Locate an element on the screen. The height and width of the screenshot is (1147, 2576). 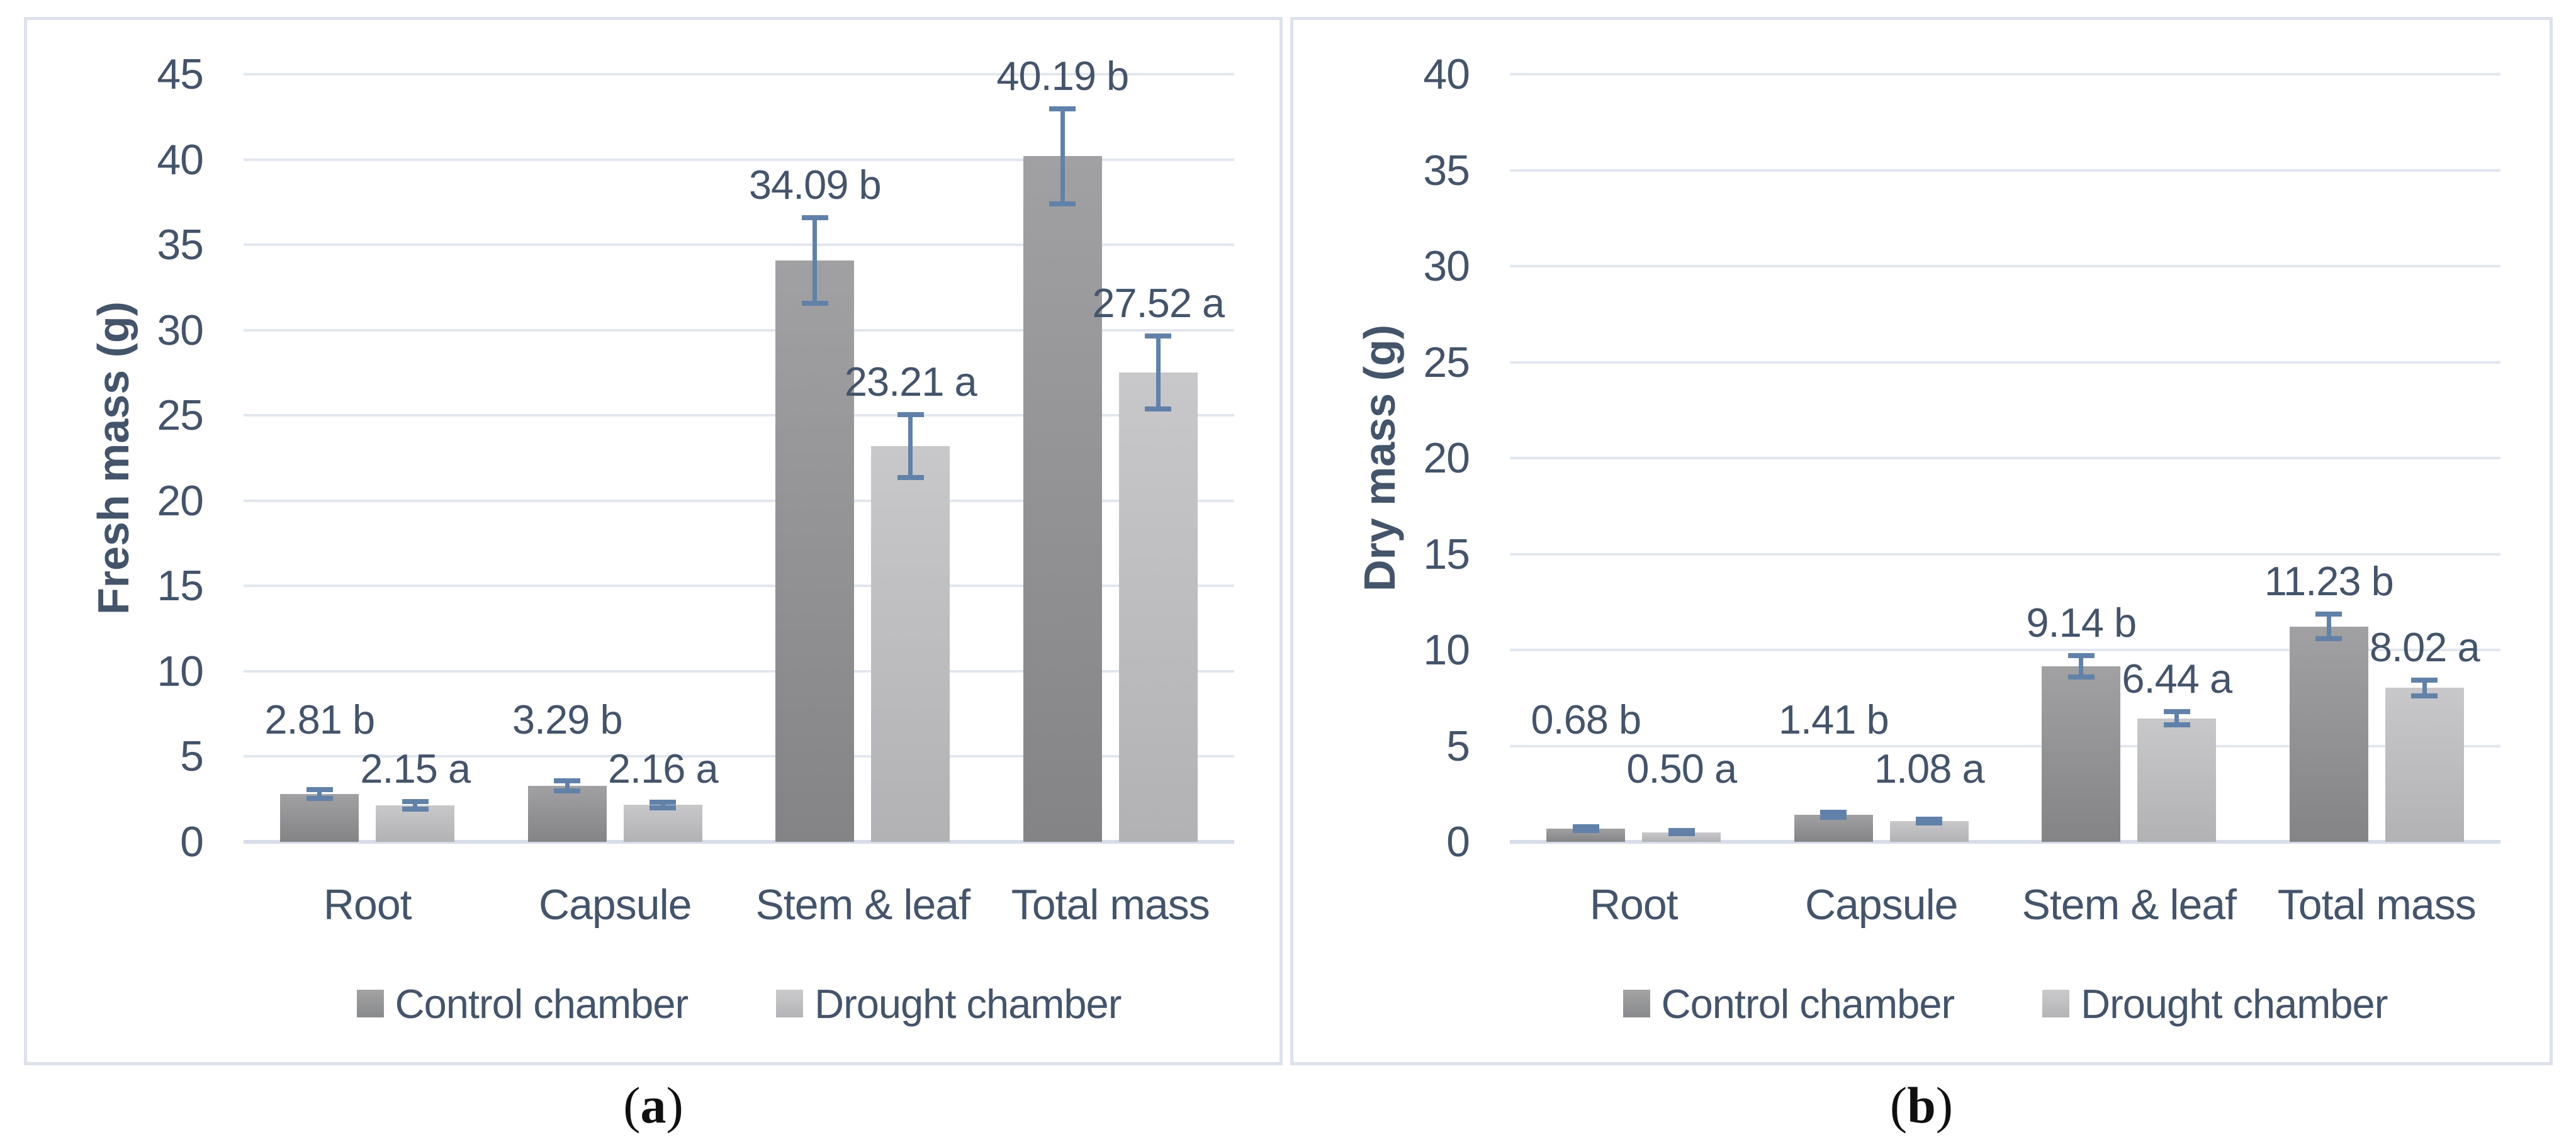
data-label: 23.21 a is located at coordinates (910, 381).